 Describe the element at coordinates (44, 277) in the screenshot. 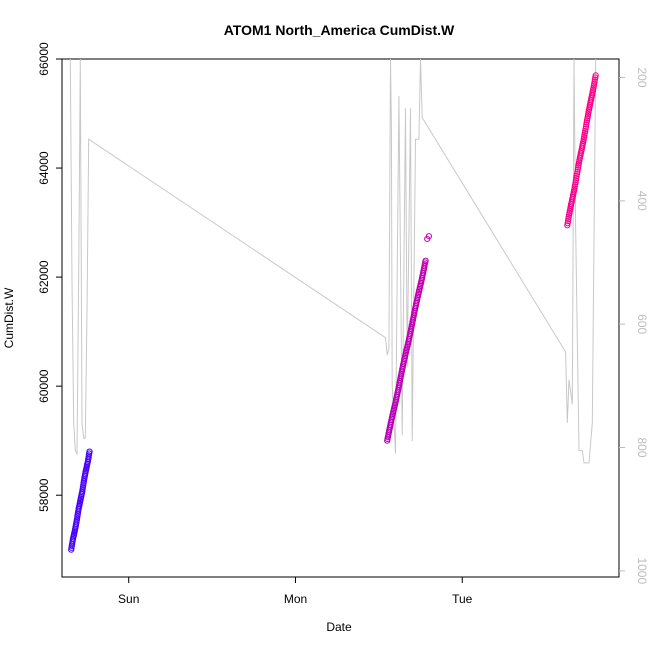

I see `y-tick-label: 62000` at that location.